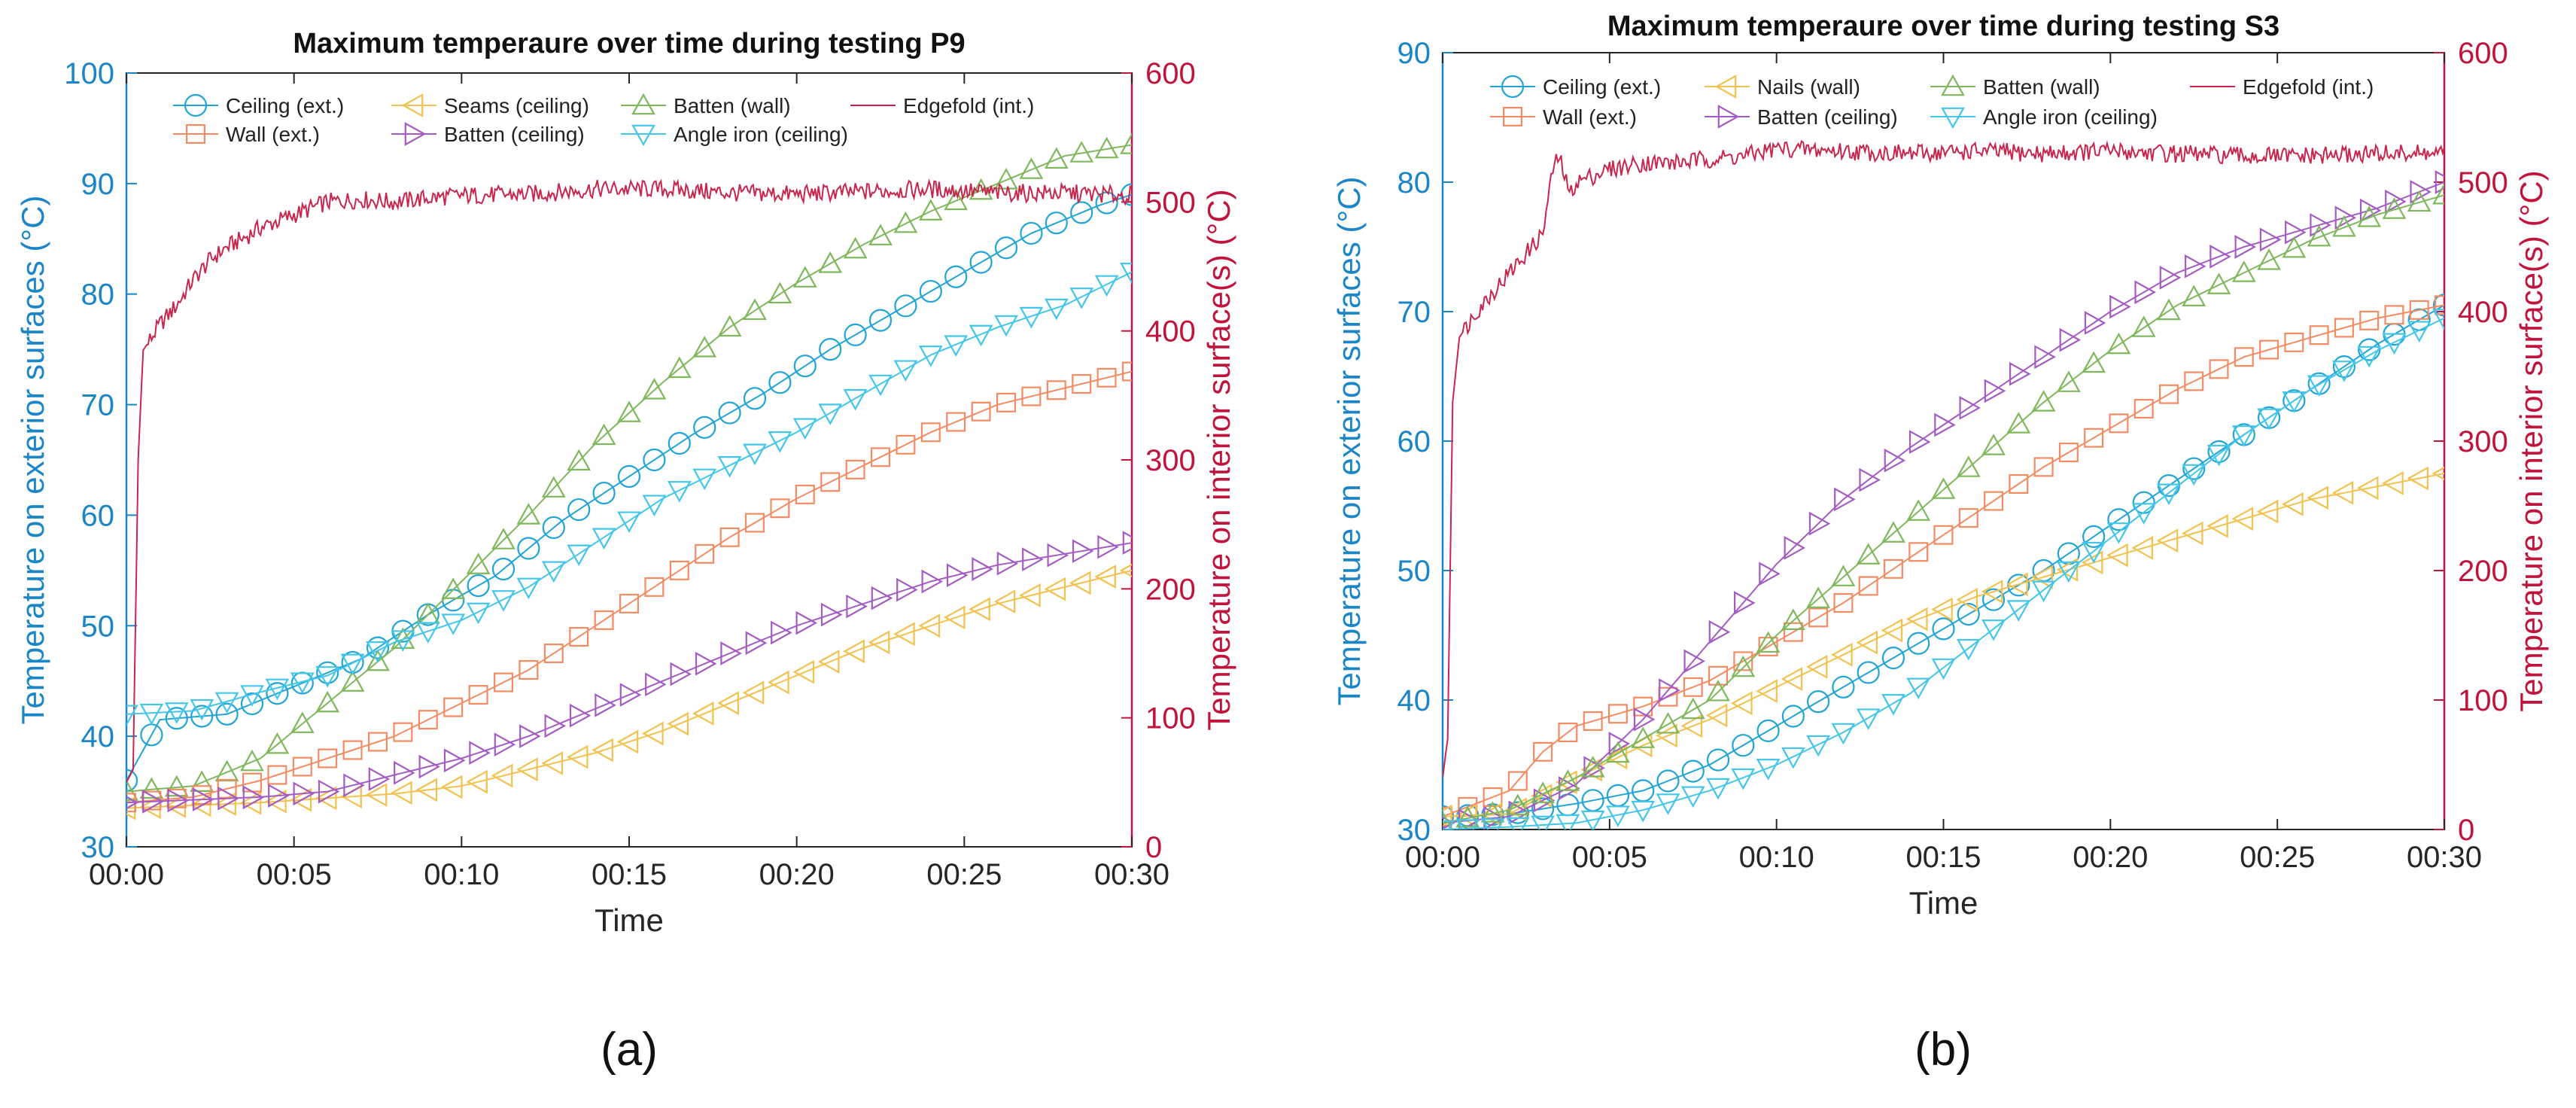 This screenshot has height=1108, width=2576. What do you see at coordinates (629, 1050) in the screenshot?
I see `panel-label: (a)` at bounding box center [629, 1050].